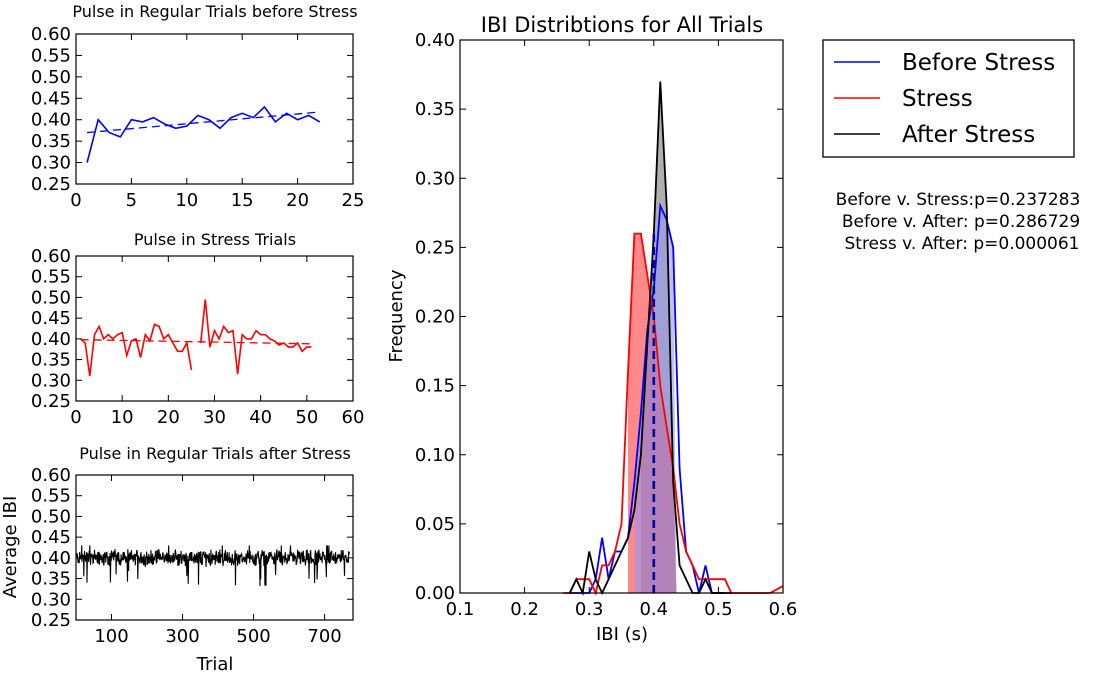  What do you see at coordinates (783, 609) in the screenshot?
I see `x-tick-label: 0.6` at bounding box center [783, 609].